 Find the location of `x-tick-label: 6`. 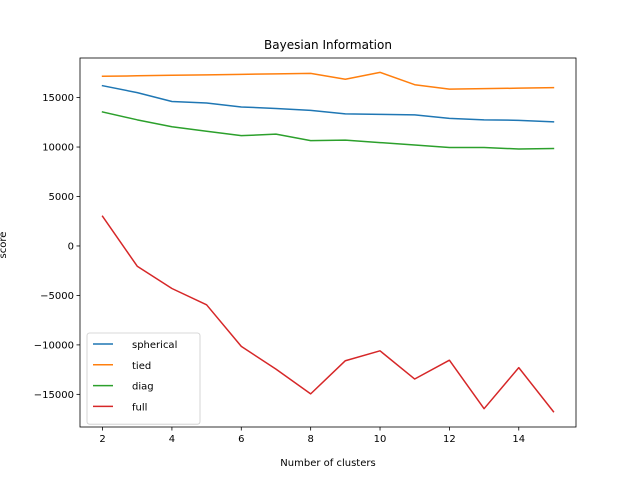

x-tick-label: 6 is located at coordinates (241, 439).